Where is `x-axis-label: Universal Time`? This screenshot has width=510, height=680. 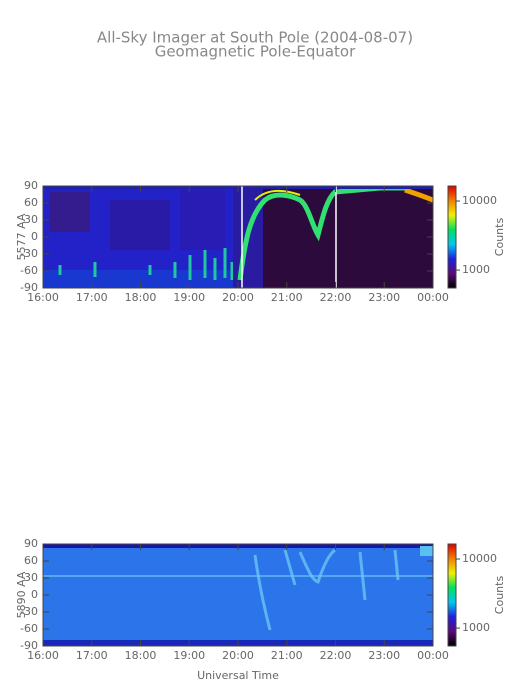
x-axis-label: Universal Time is located at coordinates (238, 674).